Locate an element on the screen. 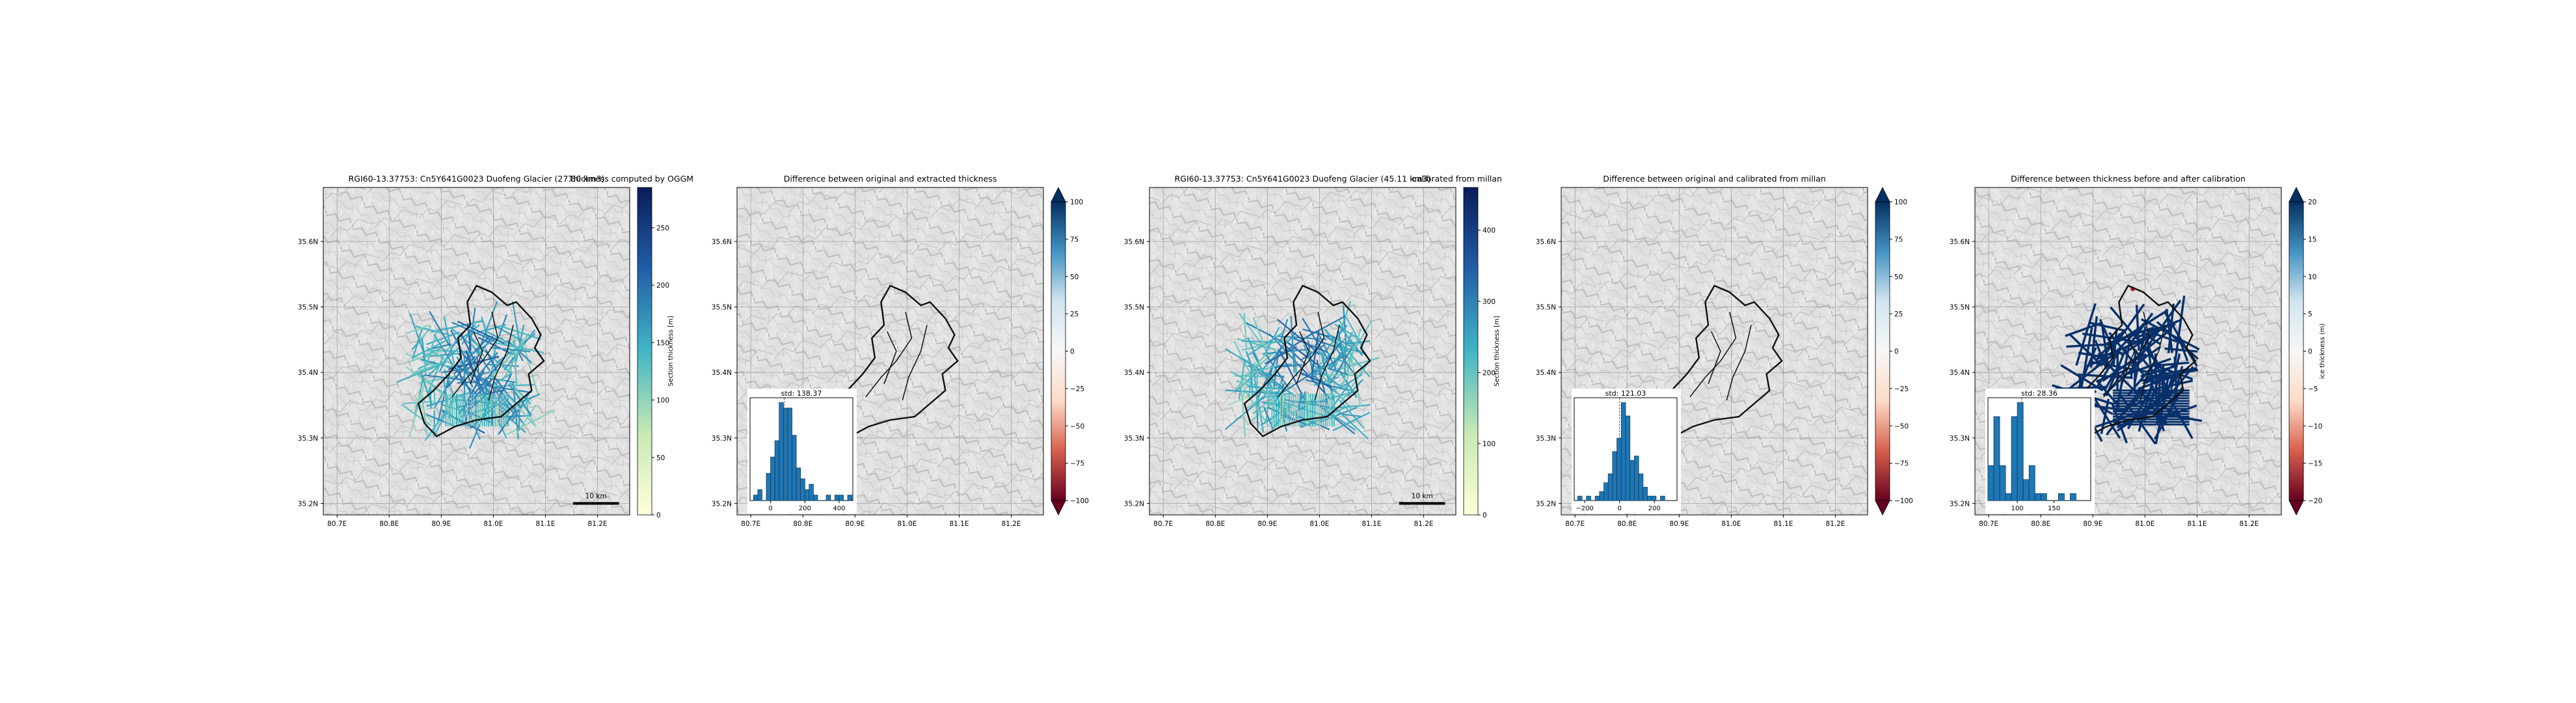 The image size is (2576, 703). lat-tick-label: 35.3N is located at coordinates (308, 439).